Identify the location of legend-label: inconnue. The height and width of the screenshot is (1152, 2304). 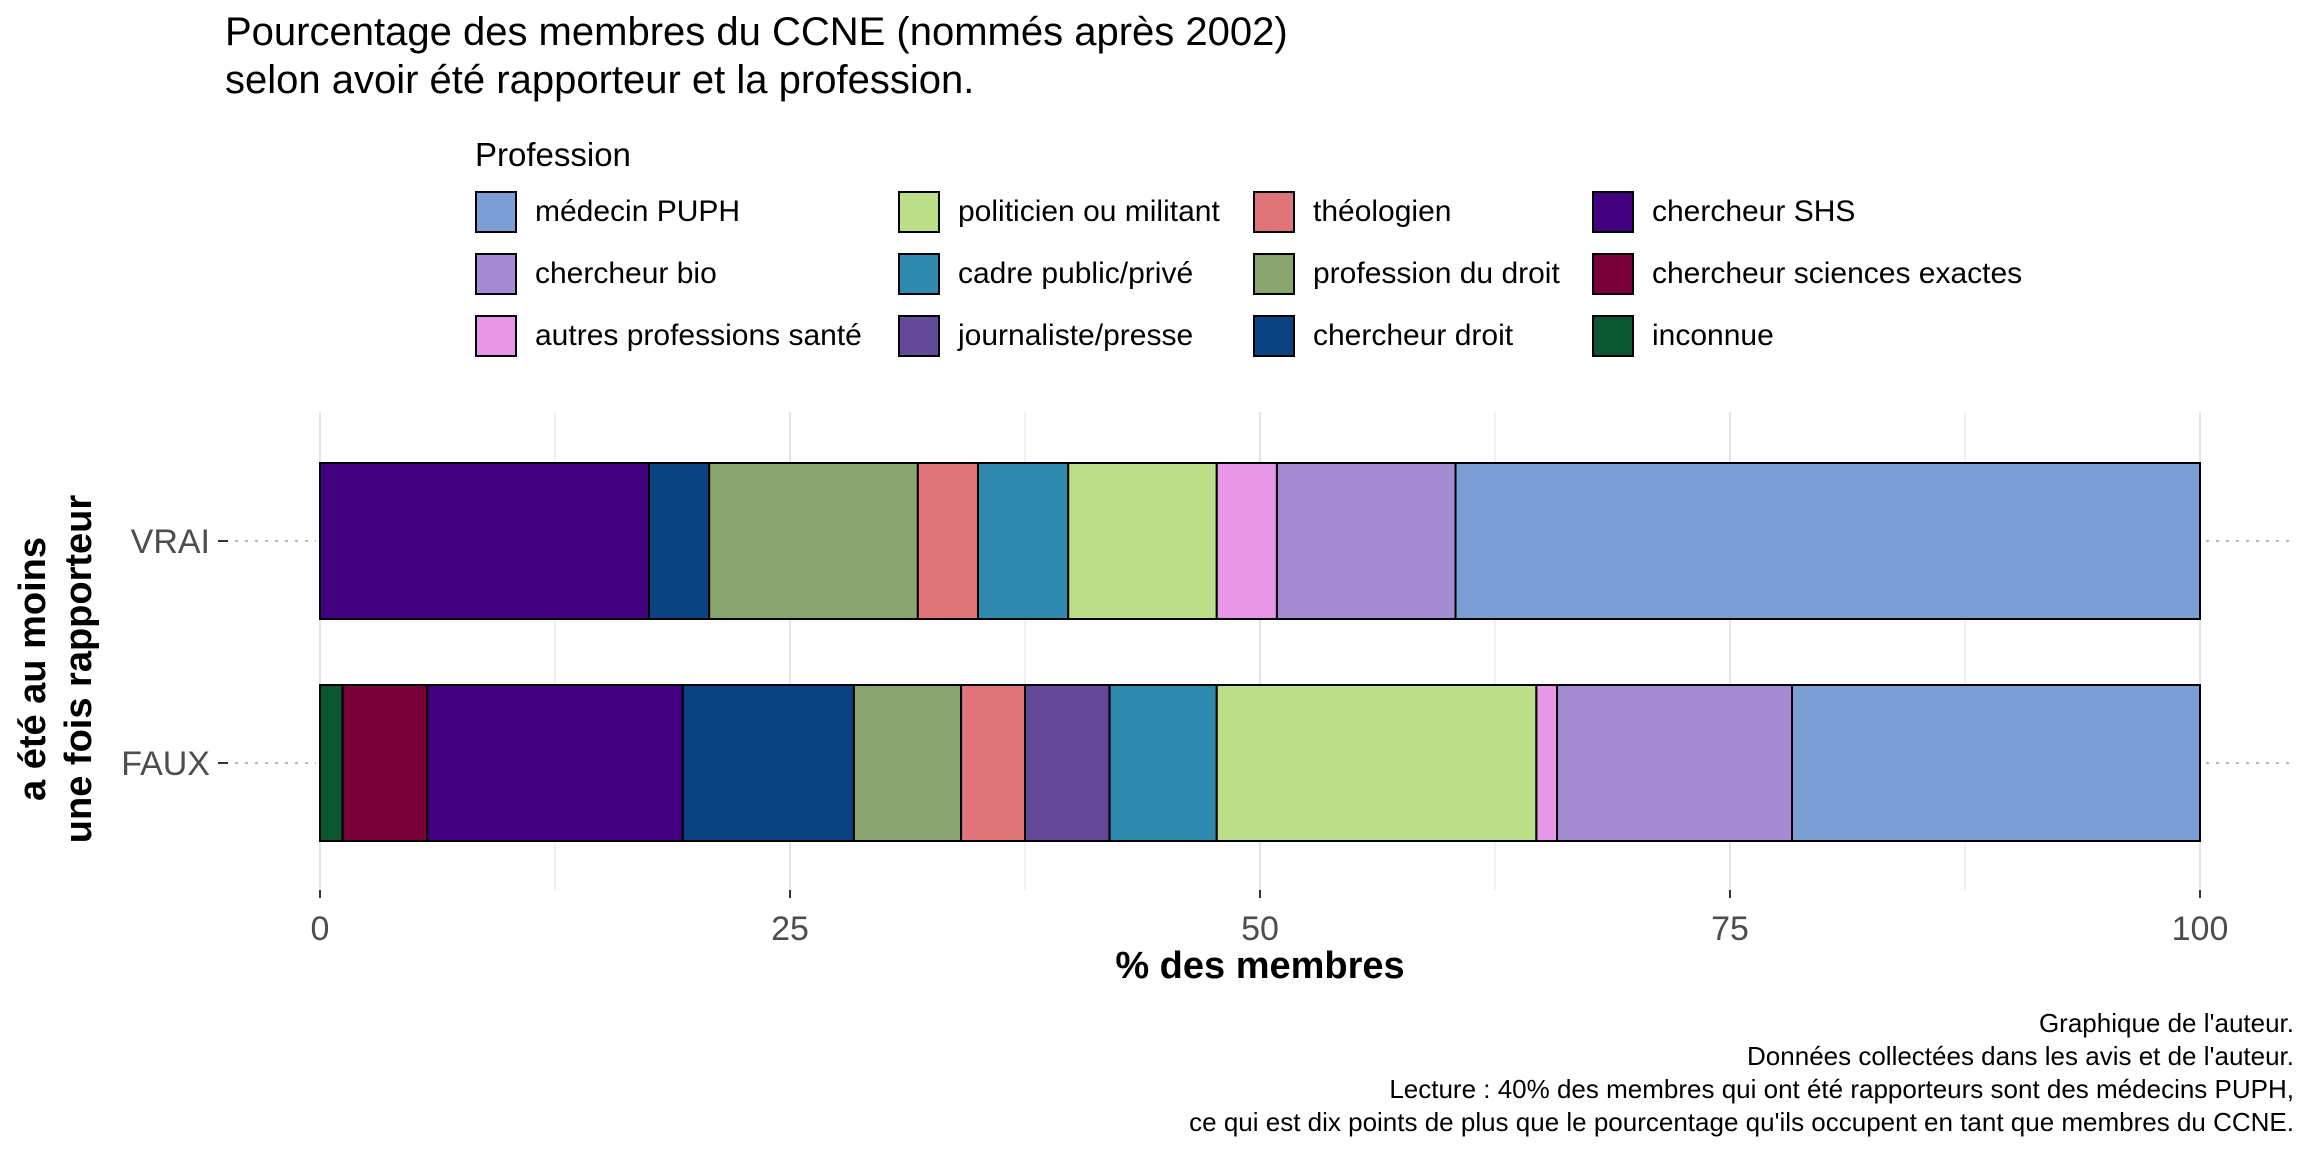
(1713, 335).